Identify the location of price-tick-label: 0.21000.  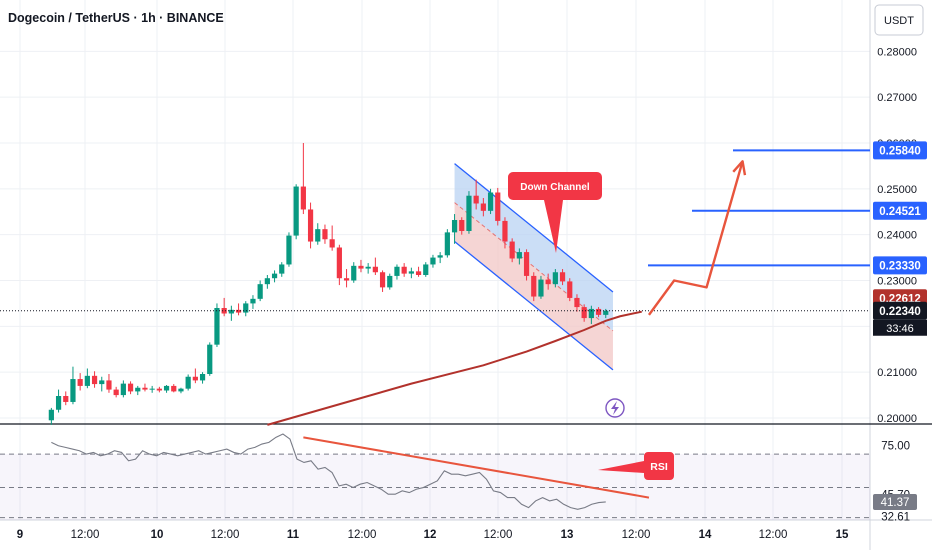
(897, 373).